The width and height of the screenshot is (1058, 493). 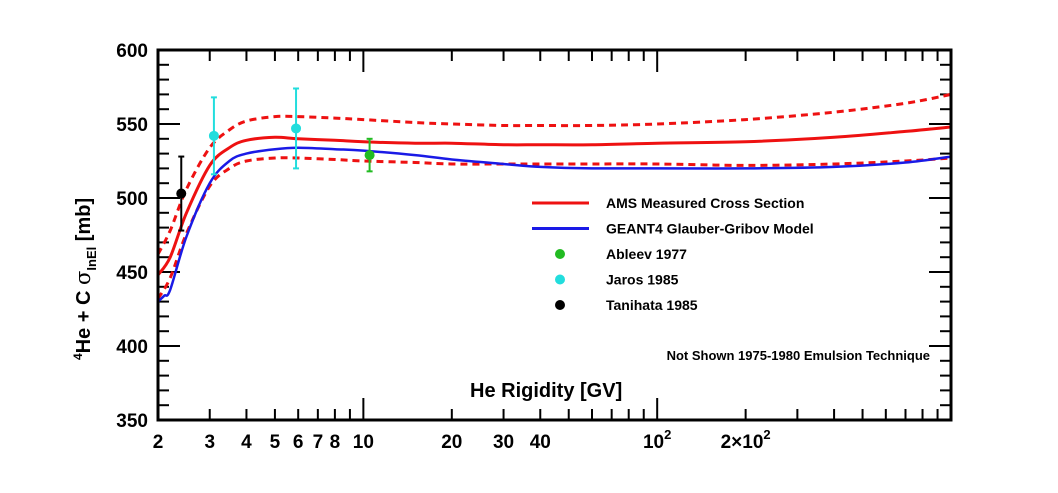 I want to click on x-tick-label-text: 40, so click(x=540, y=442).